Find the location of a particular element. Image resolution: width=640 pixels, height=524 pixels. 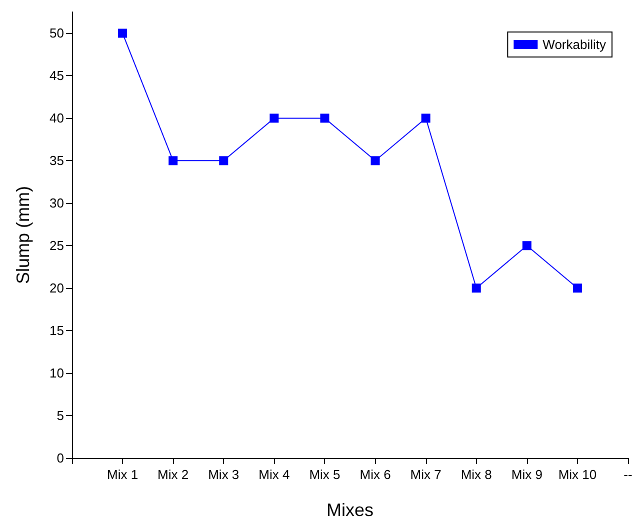

x-tick-label: Mix 10 is located at coordinates (577, 474).